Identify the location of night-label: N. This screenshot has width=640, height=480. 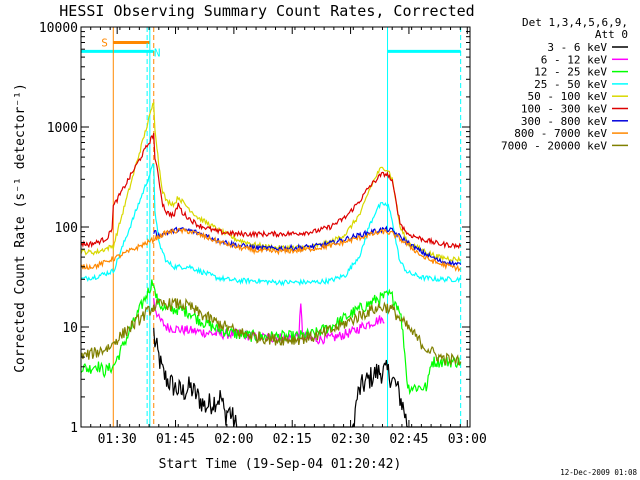
(157, 52).